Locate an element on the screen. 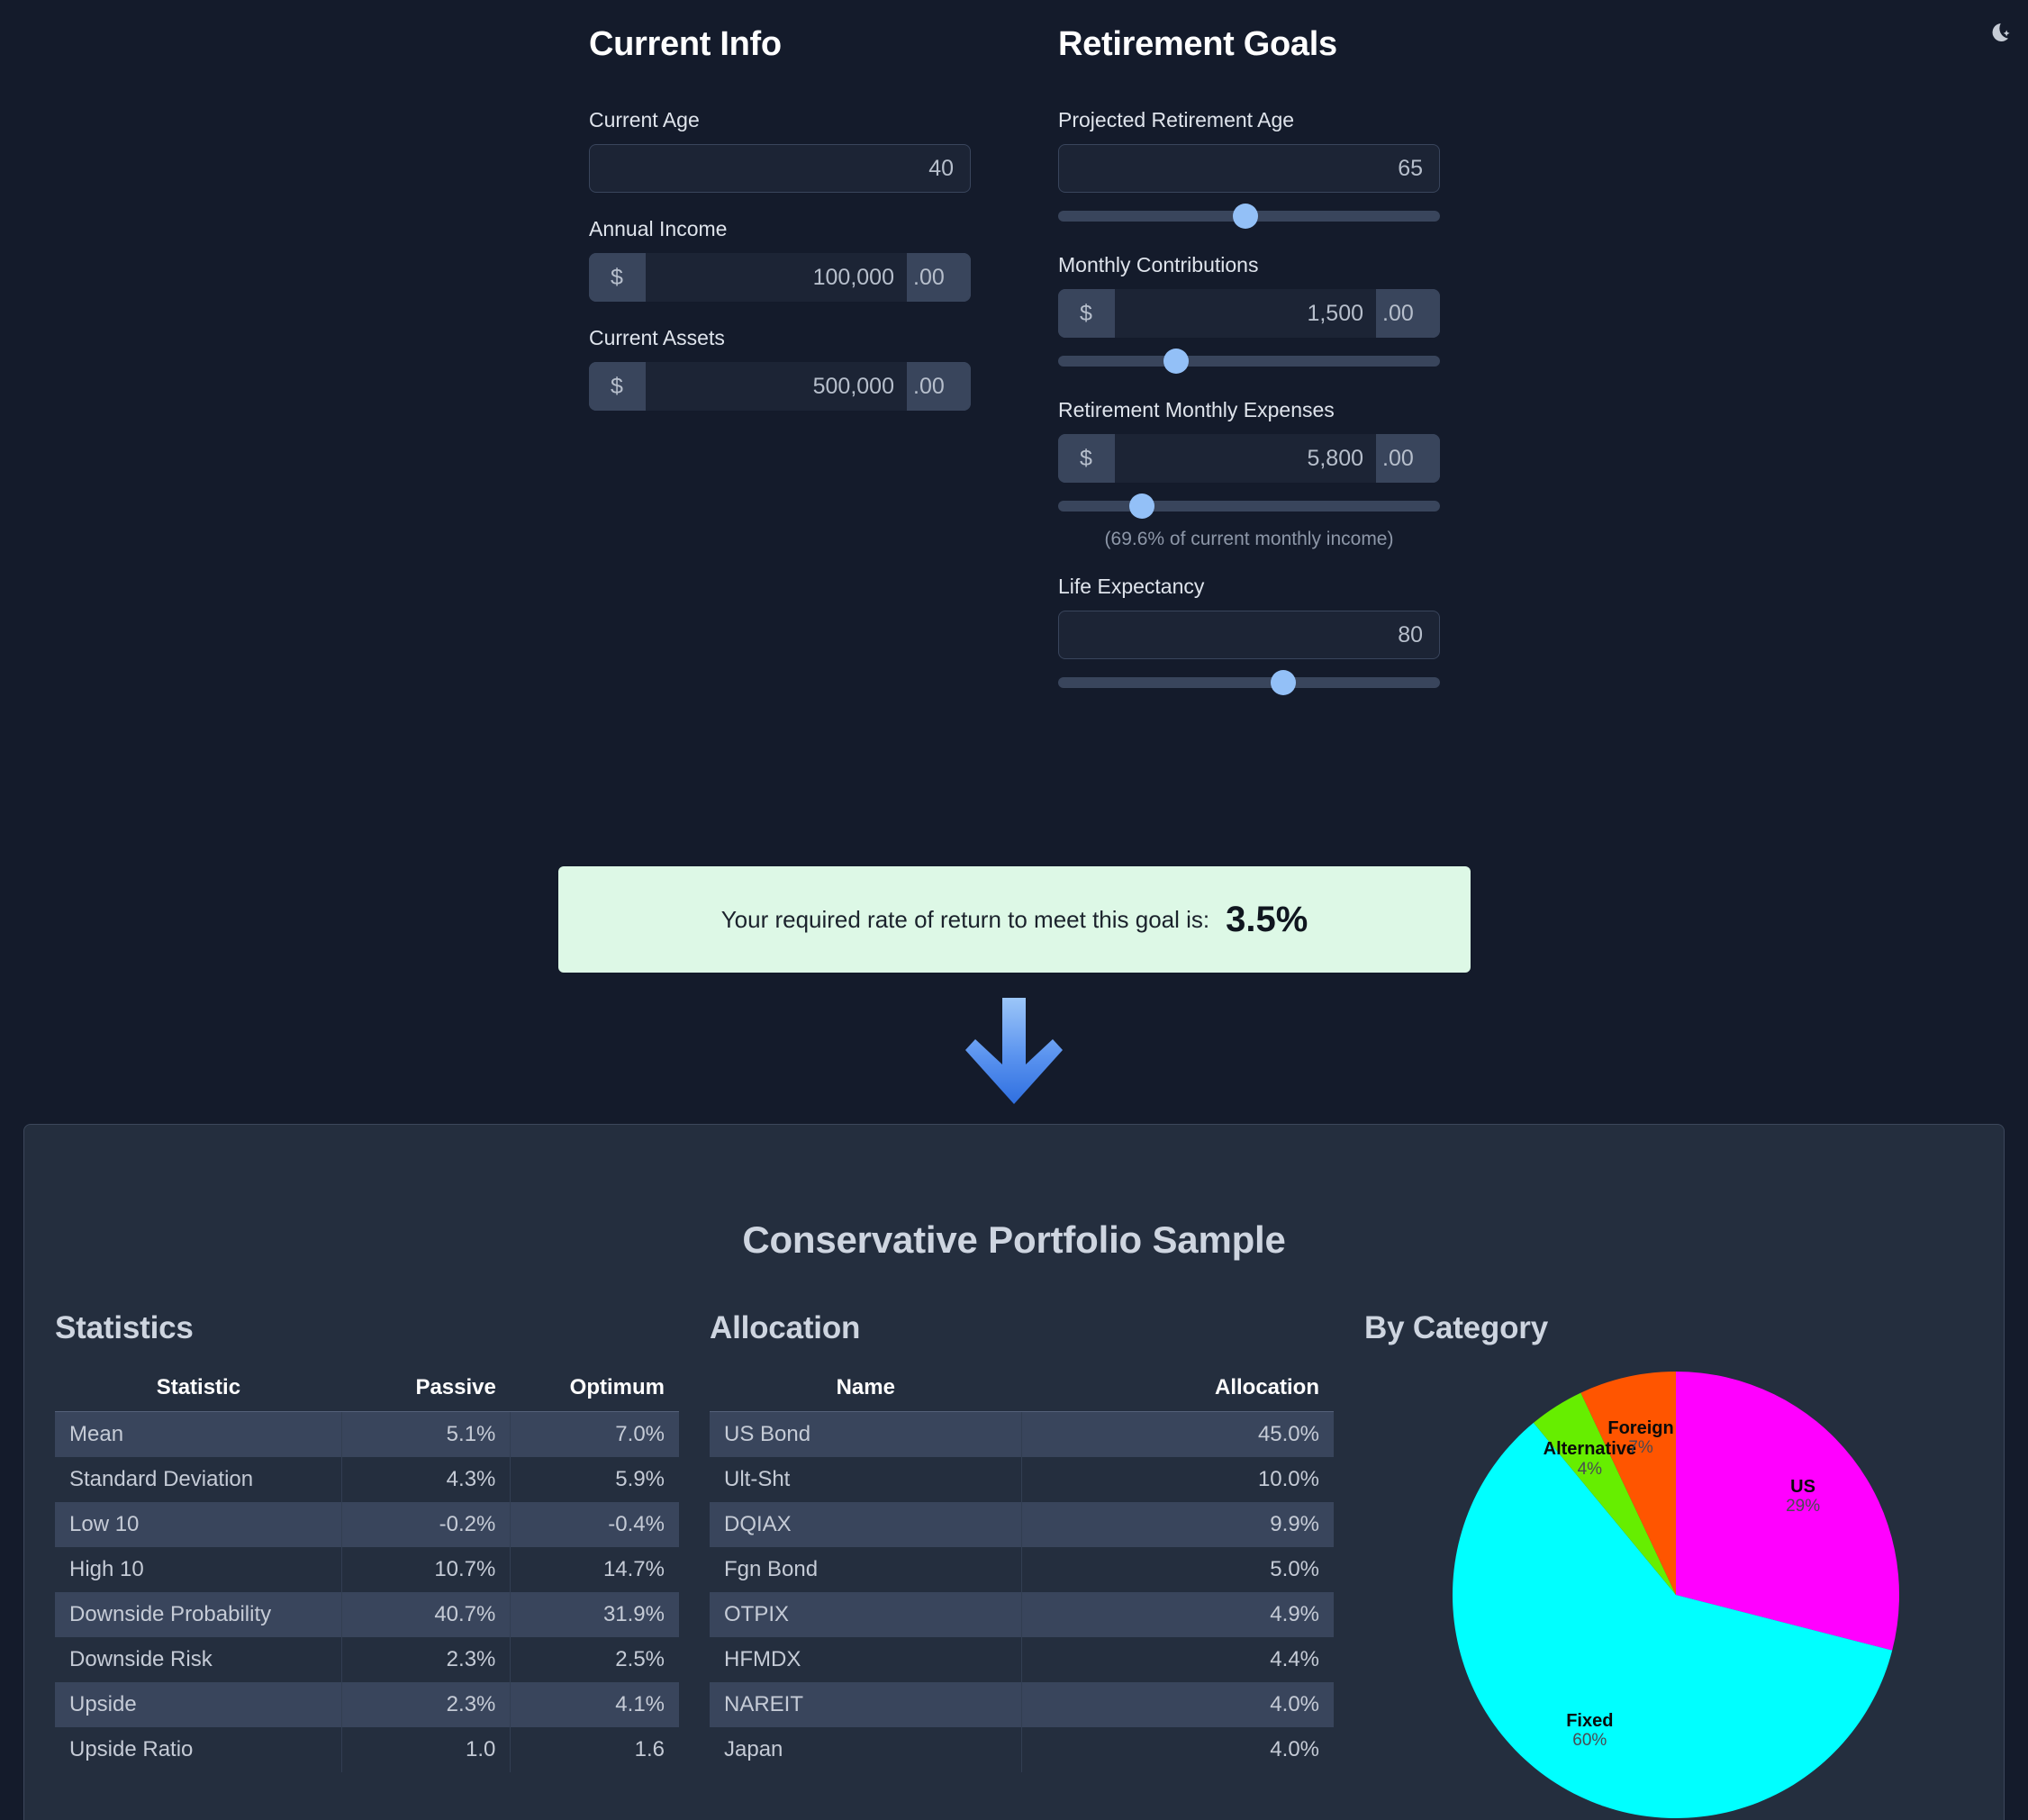  field-projected-retirement-age: Projected Retirement Age is located at coordinates (1249, 168).